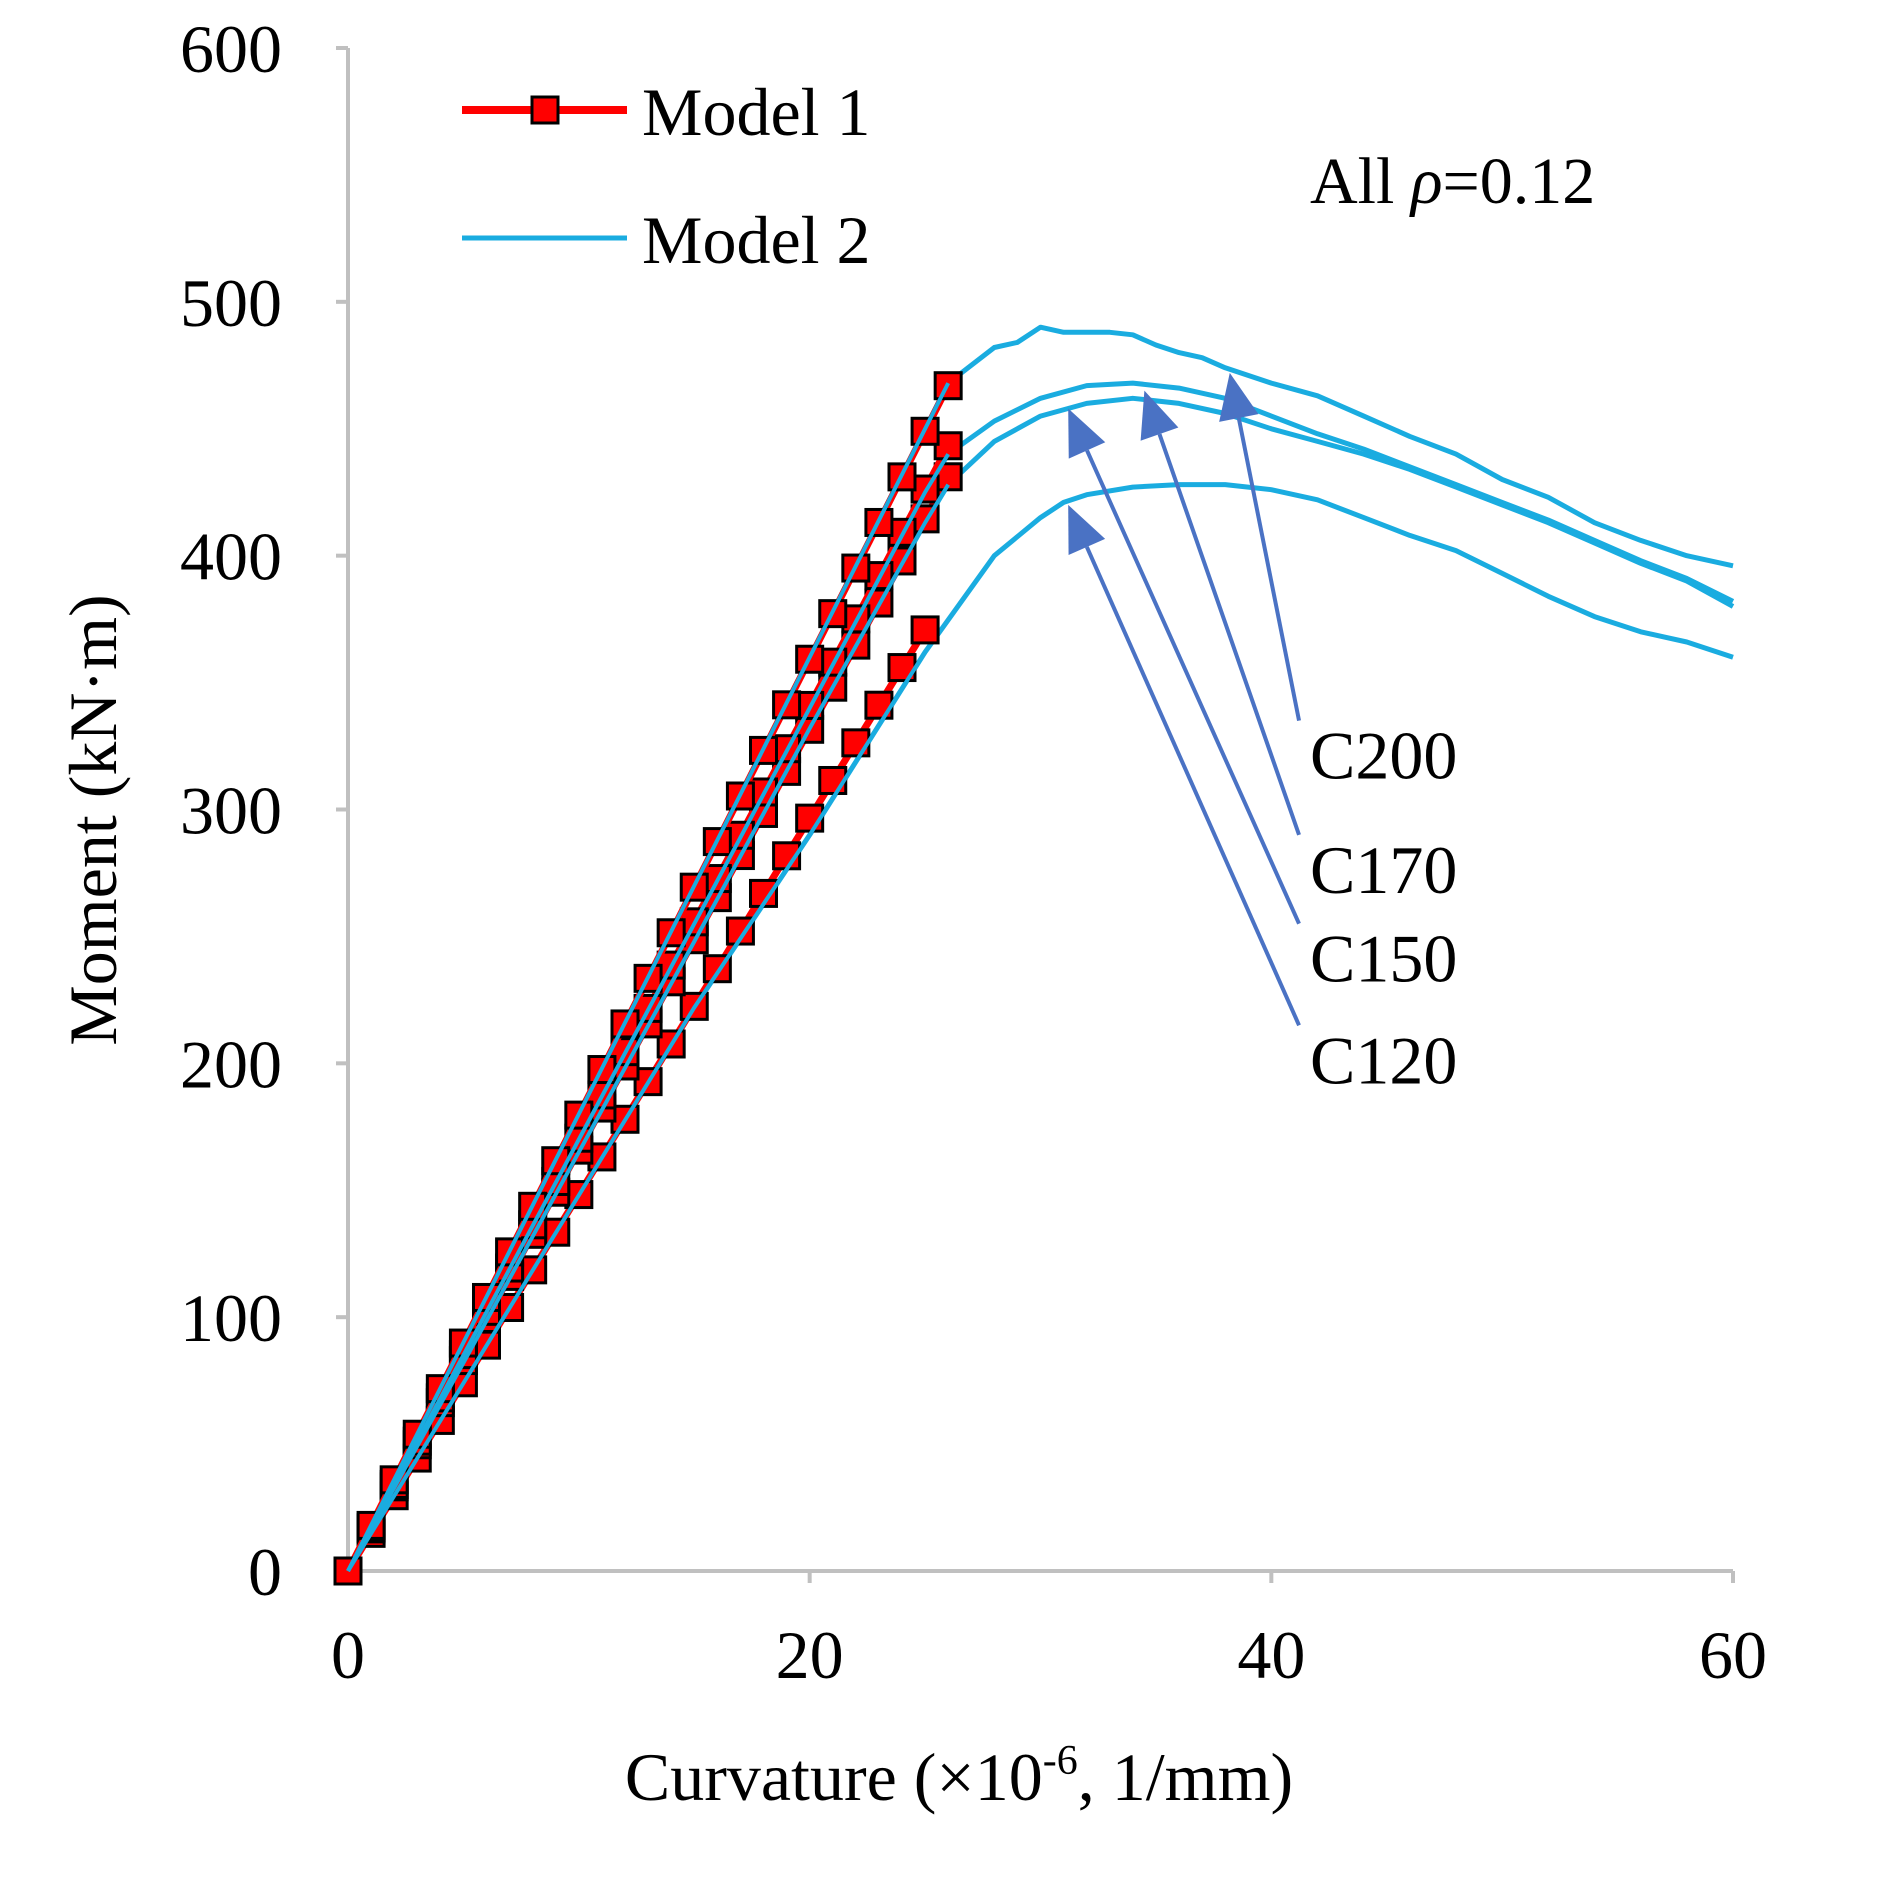  What do you see at coordinates (1426, 181) in the screenshot?
I see `rho-symbol: ρ` at bounding box center [1426, 181].